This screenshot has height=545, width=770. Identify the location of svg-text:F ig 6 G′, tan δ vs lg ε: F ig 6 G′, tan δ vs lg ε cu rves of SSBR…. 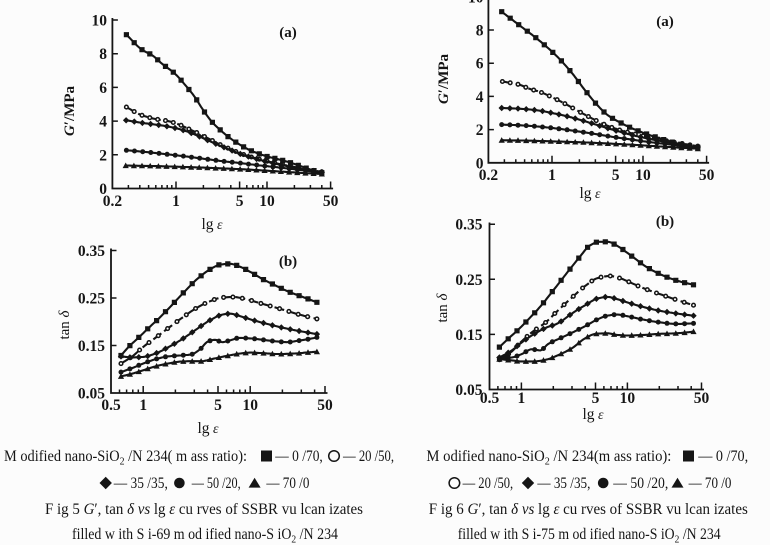
(588, 509).